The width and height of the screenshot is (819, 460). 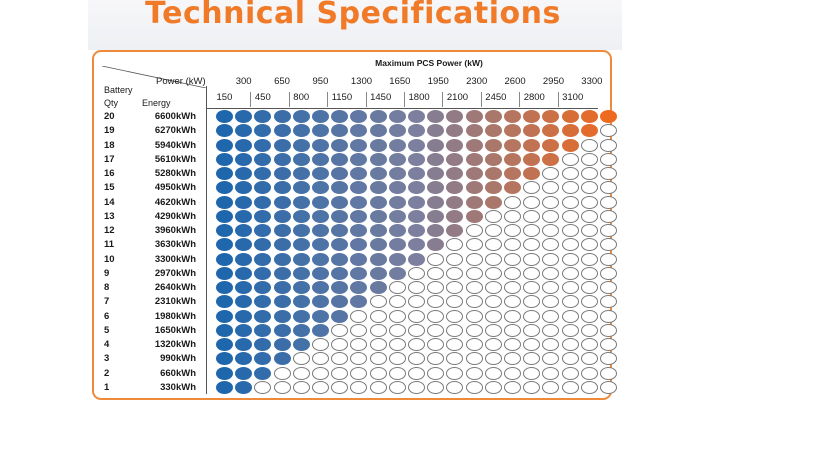 I want to click on page-title: Technical Specifications, so click(x=353, y=15).